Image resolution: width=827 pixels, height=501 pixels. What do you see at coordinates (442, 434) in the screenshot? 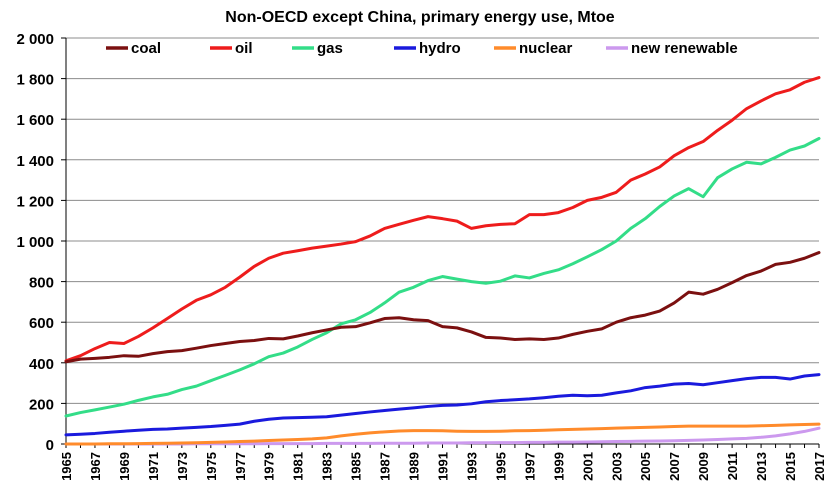
I see `series-line-nuclear` at bounding box center [442, 434].